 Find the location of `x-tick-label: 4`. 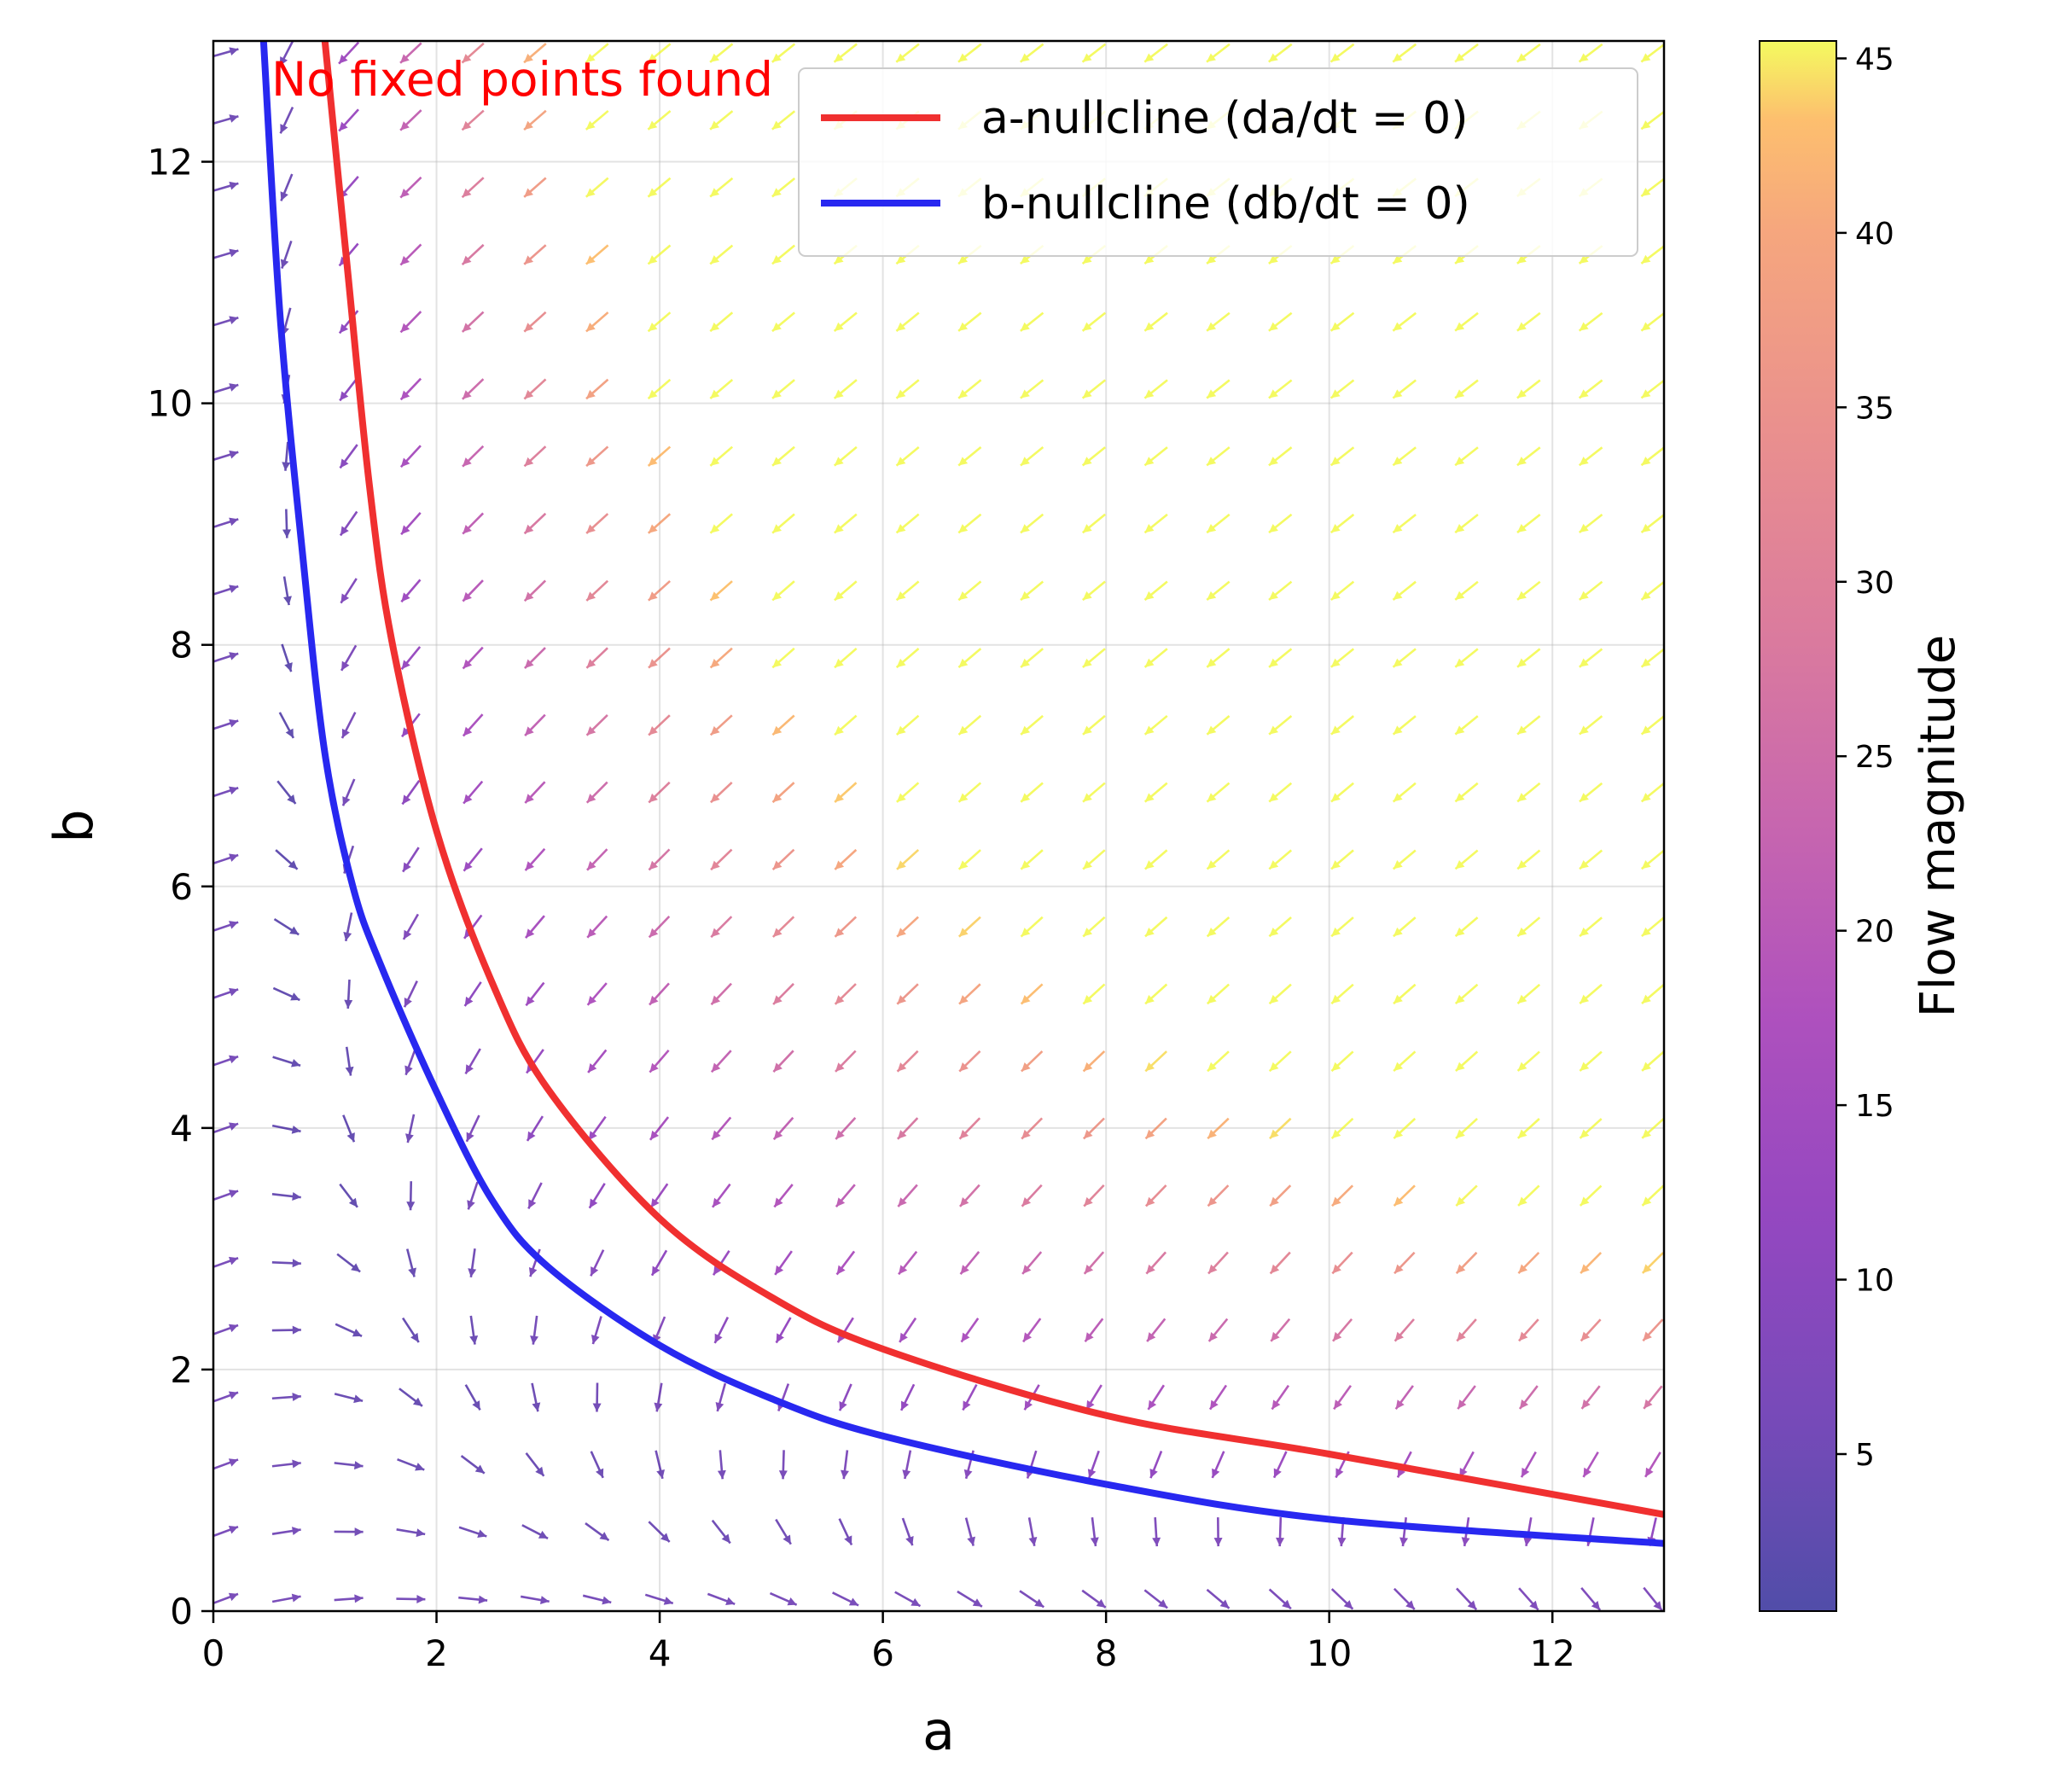

x-tick-label: 4 is located at coordinates (660, 1653).